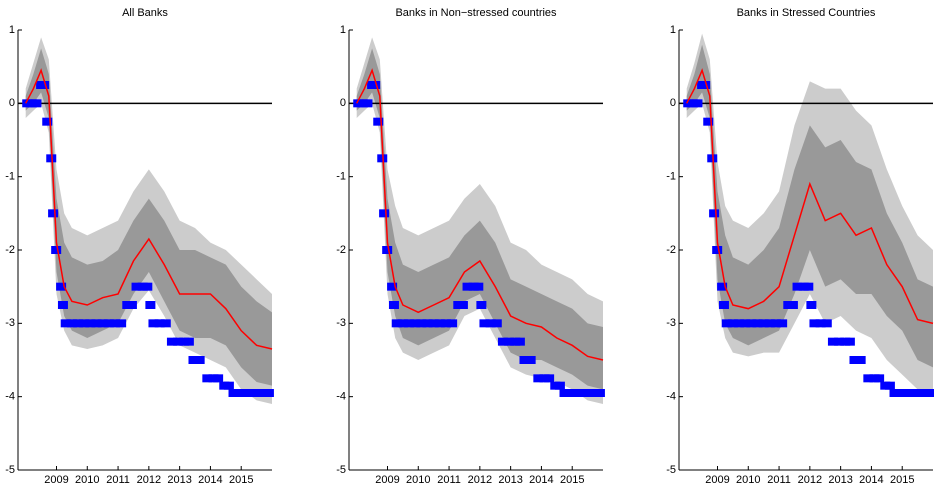 This screenshot has height=492, width=934. Describe the element at coordinates (671, 177) in the screenshot. I see `y-tick-label: -1` at that location.